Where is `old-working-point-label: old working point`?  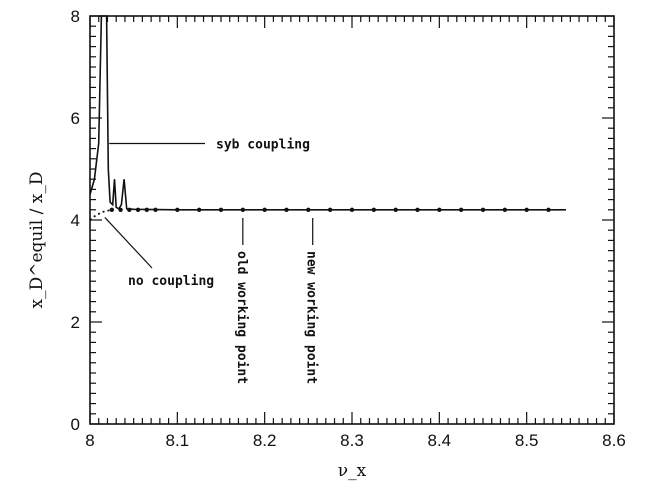 old-working-point-label: old working point is located at coordinates (241, 317).